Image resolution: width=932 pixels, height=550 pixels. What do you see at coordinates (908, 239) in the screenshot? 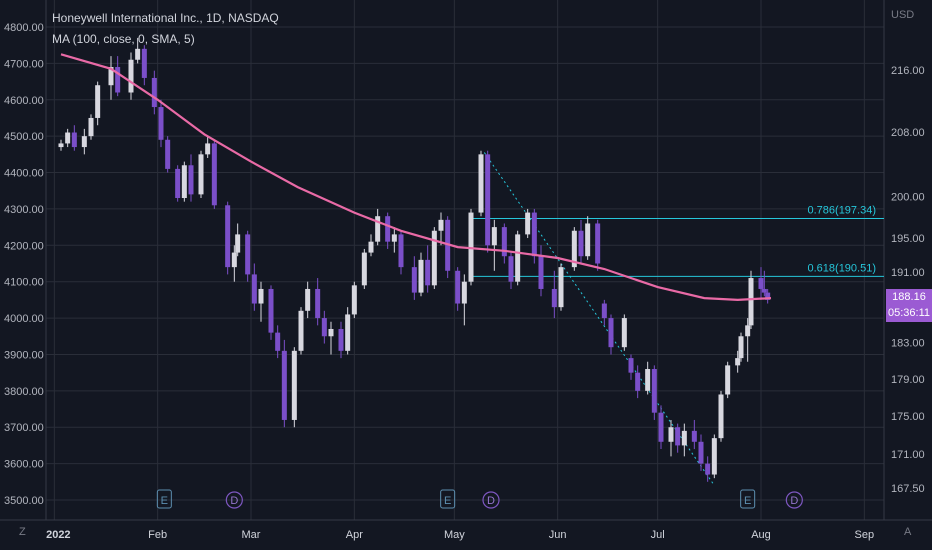
I see `right-tick-label: 195.00` at bounding box center [908, 239].